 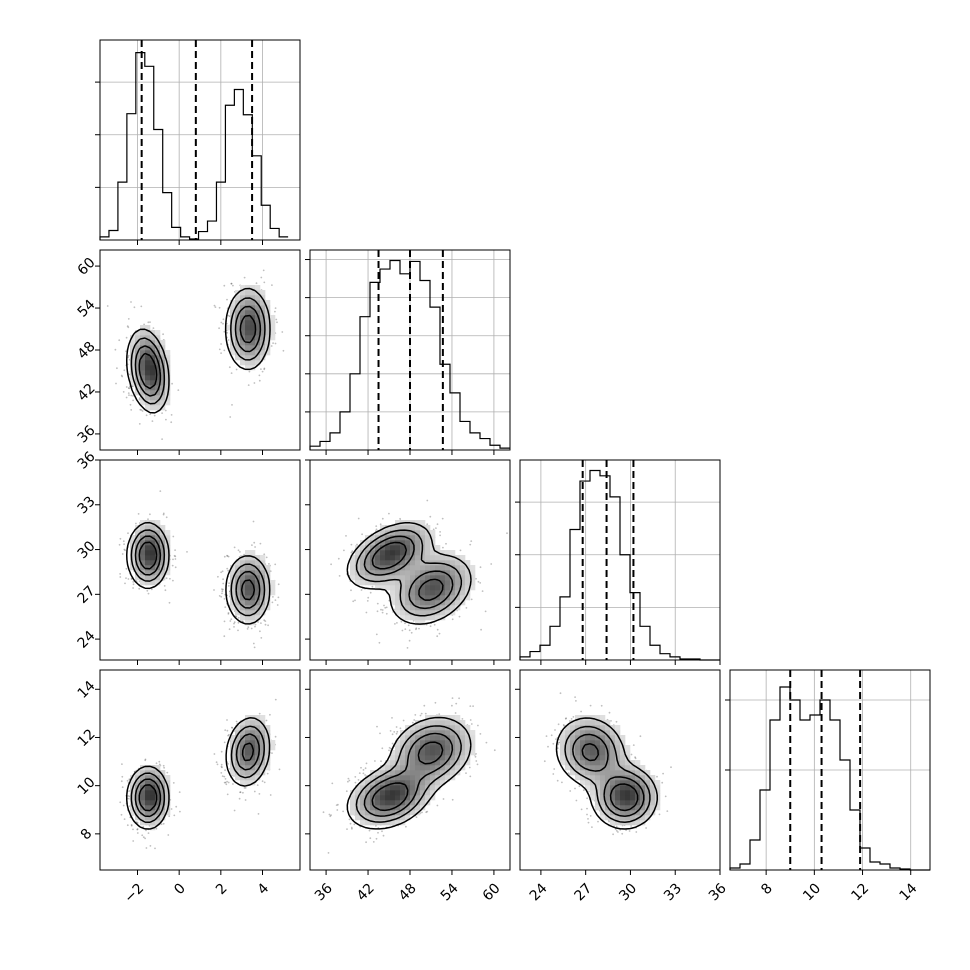 What do you see at coordinates (200, 560) in the screenshot?
I see `panel-frame` at bounding box center [200, 560].